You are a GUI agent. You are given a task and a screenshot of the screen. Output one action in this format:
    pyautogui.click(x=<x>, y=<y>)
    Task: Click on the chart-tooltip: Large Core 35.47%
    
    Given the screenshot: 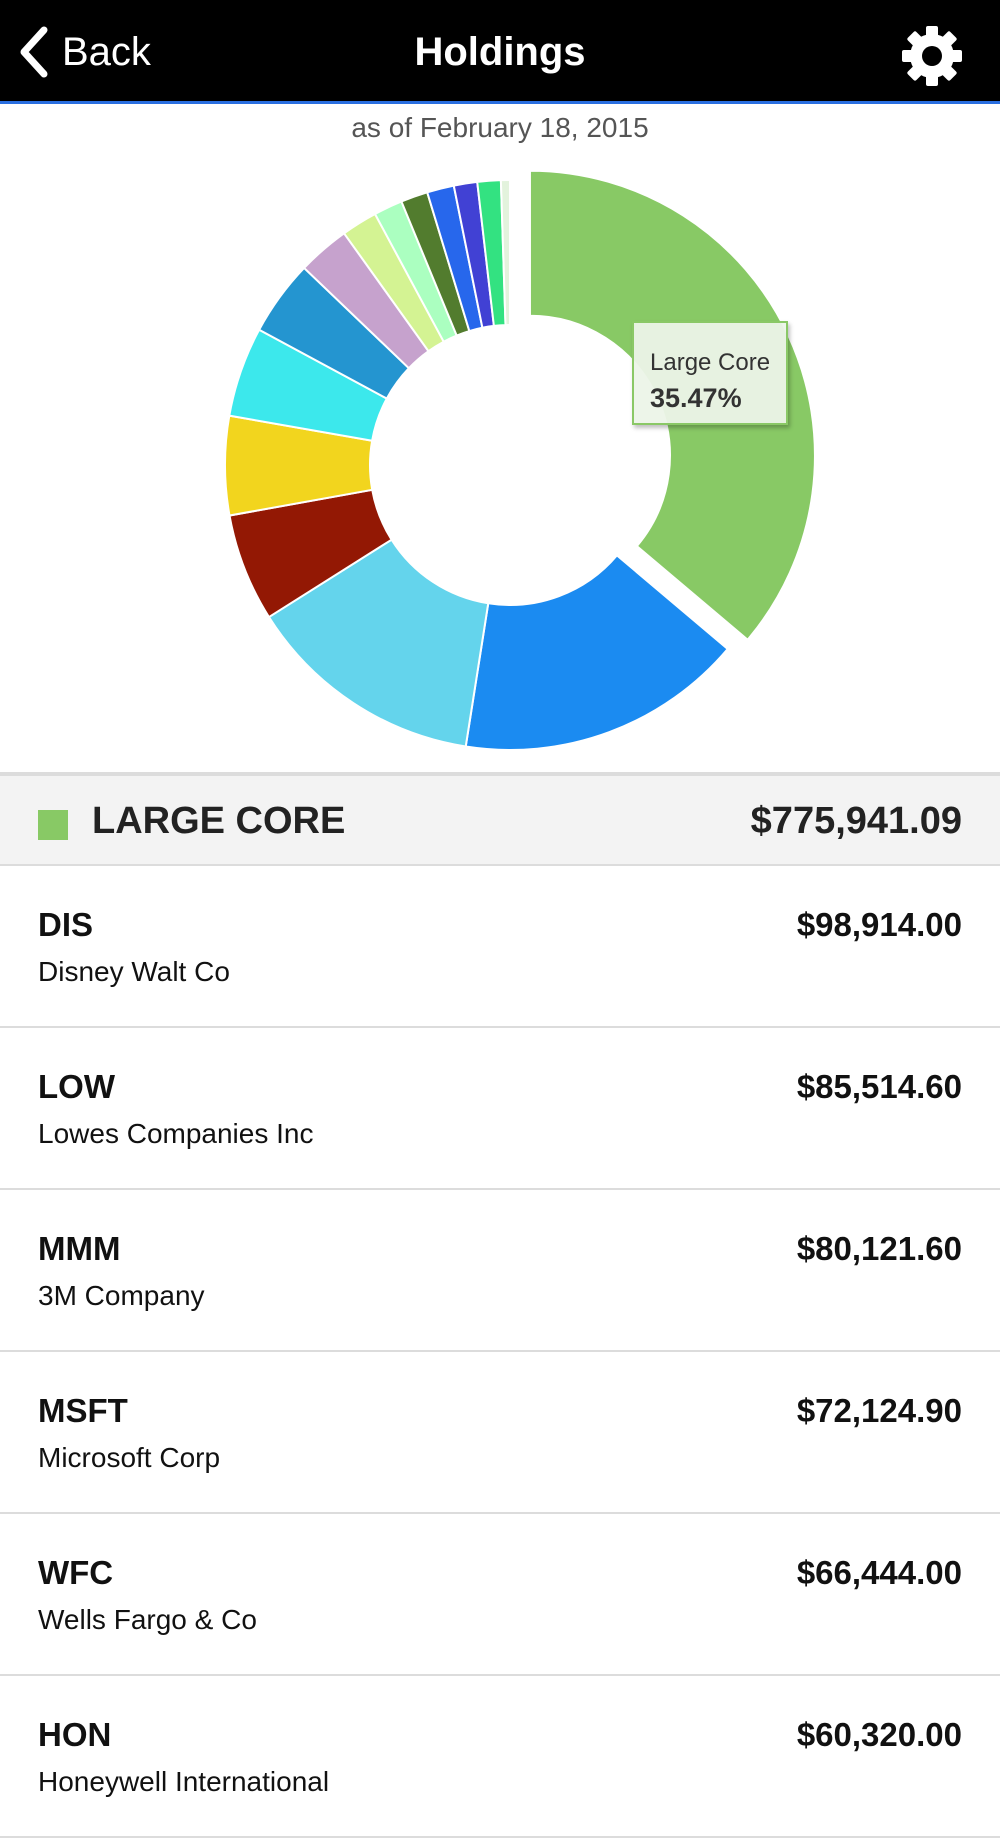 What is the action you would take?
    pyautogui.click(x=710, y=373)
    